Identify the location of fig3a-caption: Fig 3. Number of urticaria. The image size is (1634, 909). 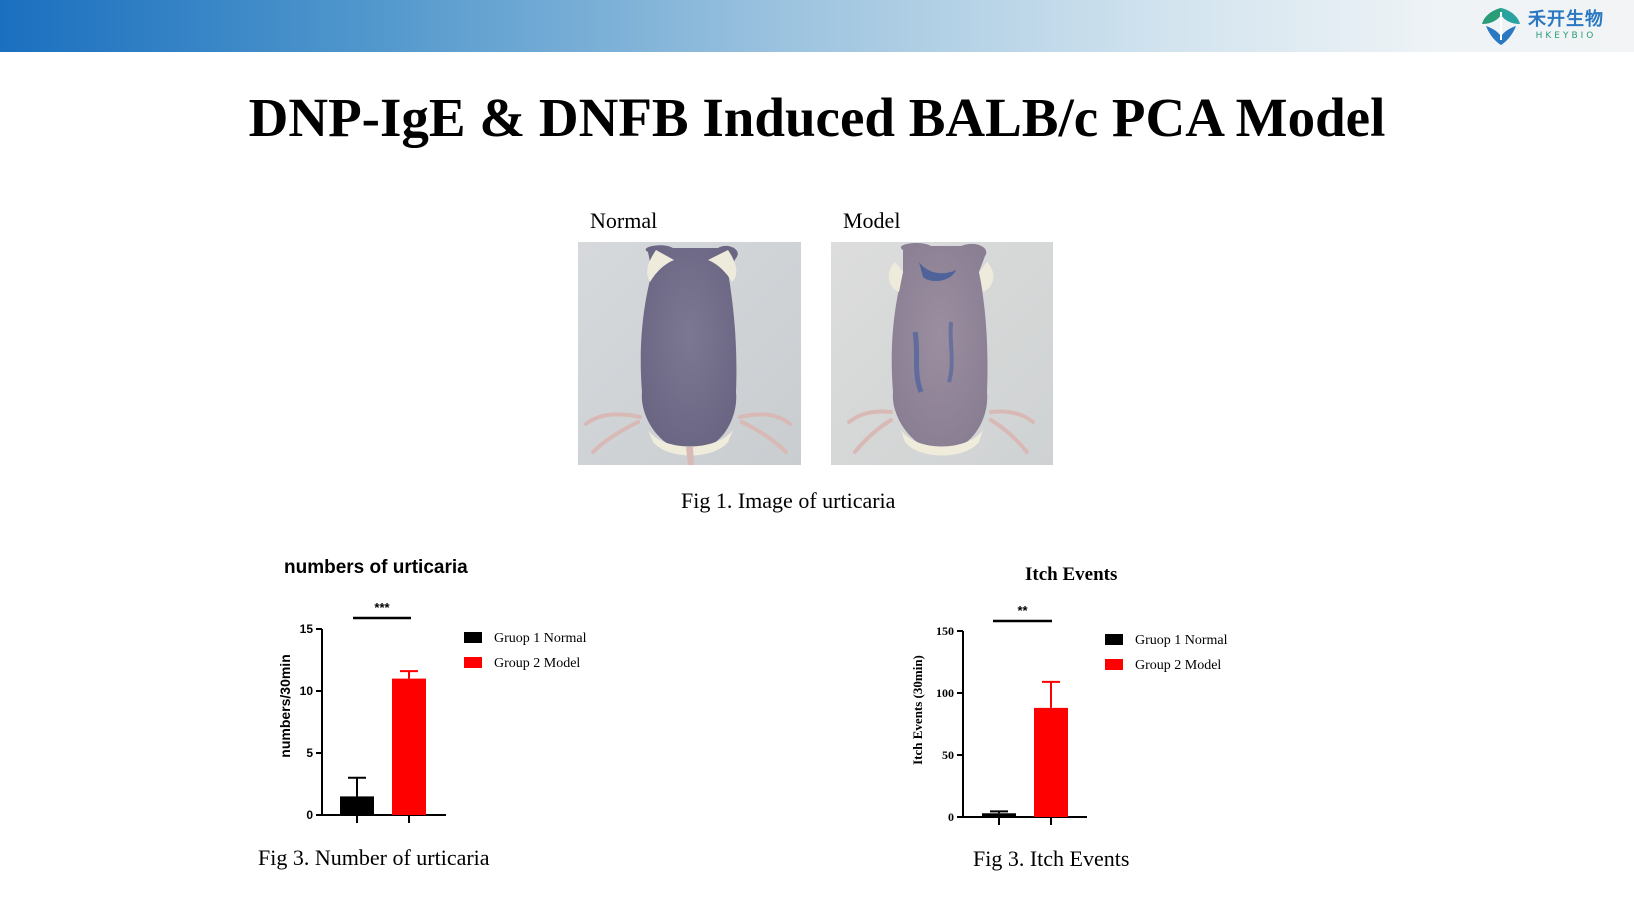
(374, 857).